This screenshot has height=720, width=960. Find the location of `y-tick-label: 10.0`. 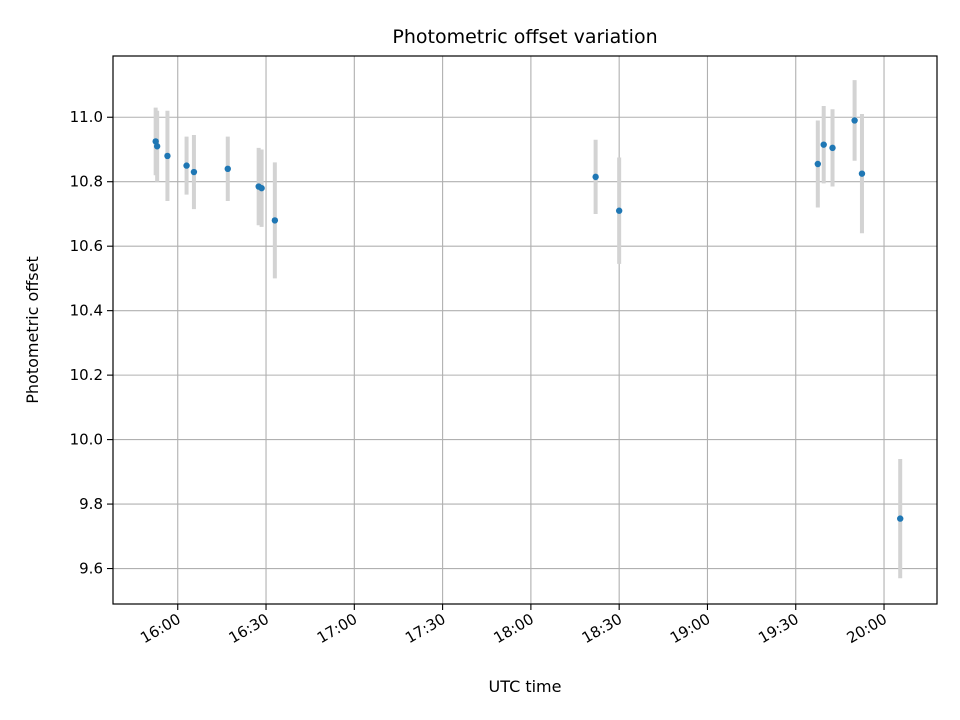

y-tick-label: 10.0 is located at coordinates (86, 440).